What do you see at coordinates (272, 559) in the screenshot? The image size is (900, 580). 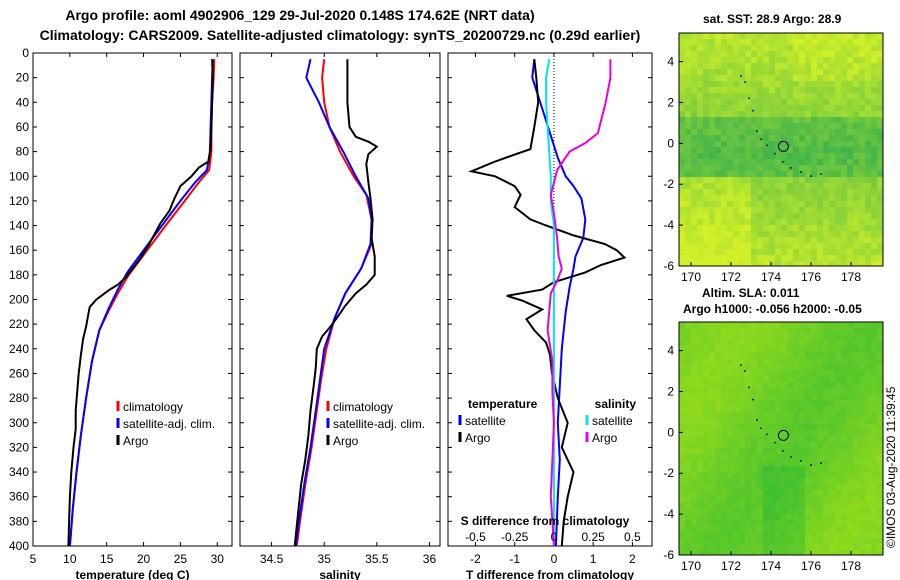 I see `x-tick-label: 34.5` at bounding box center [272, 559].